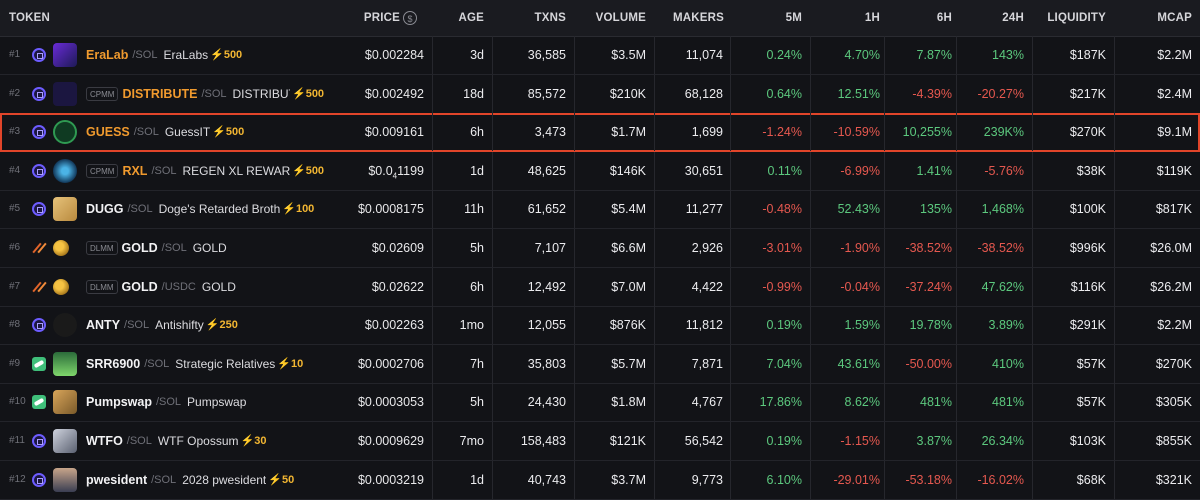 This screenshot has width=1200, height=500. Describe the element at coordinates (103, 325) in the screenshot. I see `token-symbol: ANTY` at that location.